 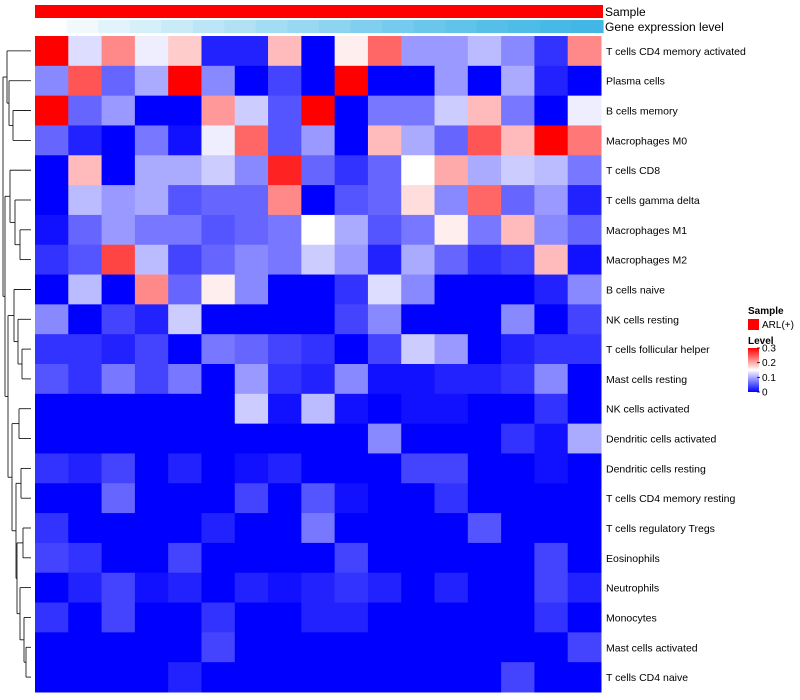 I want to click on legend-level-ticks: 0.3 0.2 0.1 0, so click(x=766, y=371).